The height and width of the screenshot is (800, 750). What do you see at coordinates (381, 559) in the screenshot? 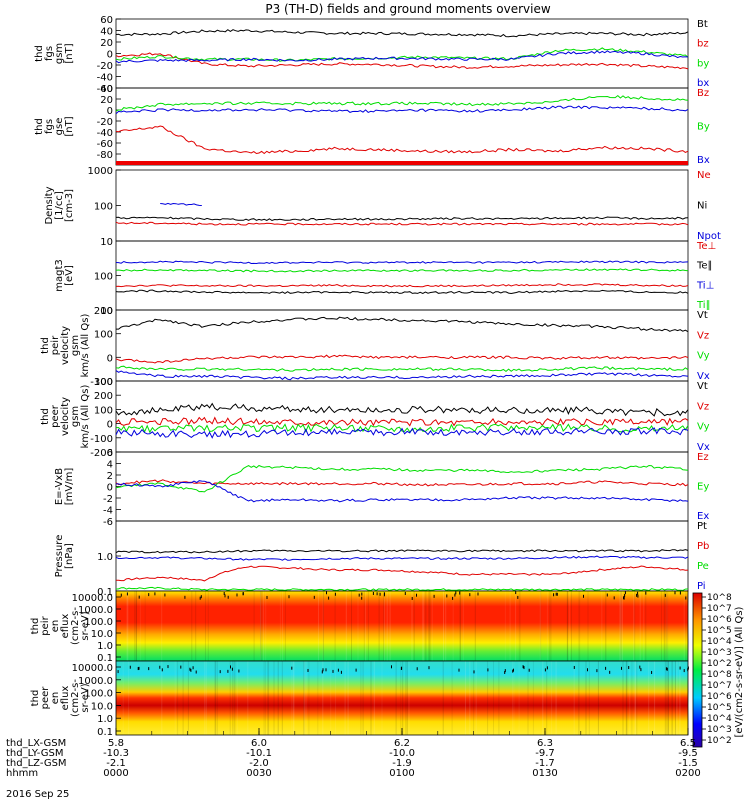
I see `panel-8: 1.0 0.1 Pressure [nPa] Pt Pb Pe Pi` at bounding box center [381, 559].